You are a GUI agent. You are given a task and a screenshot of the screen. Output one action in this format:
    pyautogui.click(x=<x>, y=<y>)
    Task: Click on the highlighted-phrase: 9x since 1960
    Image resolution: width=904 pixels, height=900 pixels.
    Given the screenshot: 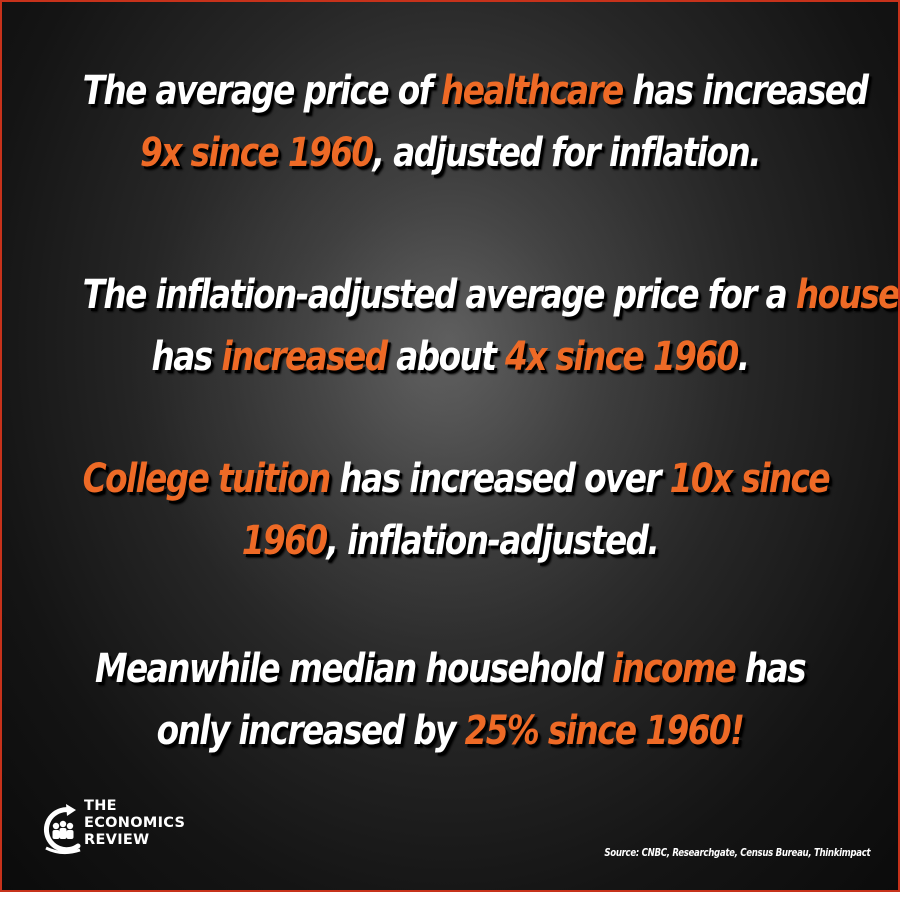 What is the action you would take?
    pyautogui.click(x=257, y=153)
    